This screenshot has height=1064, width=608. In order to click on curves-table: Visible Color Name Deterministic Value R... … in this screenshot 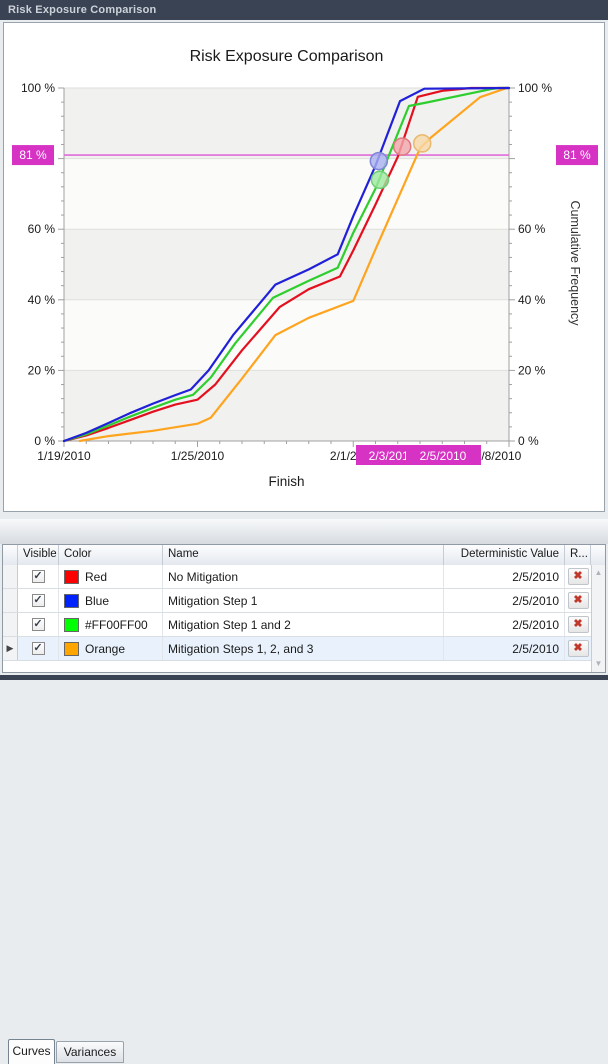, I will do `click(304, 608)`.